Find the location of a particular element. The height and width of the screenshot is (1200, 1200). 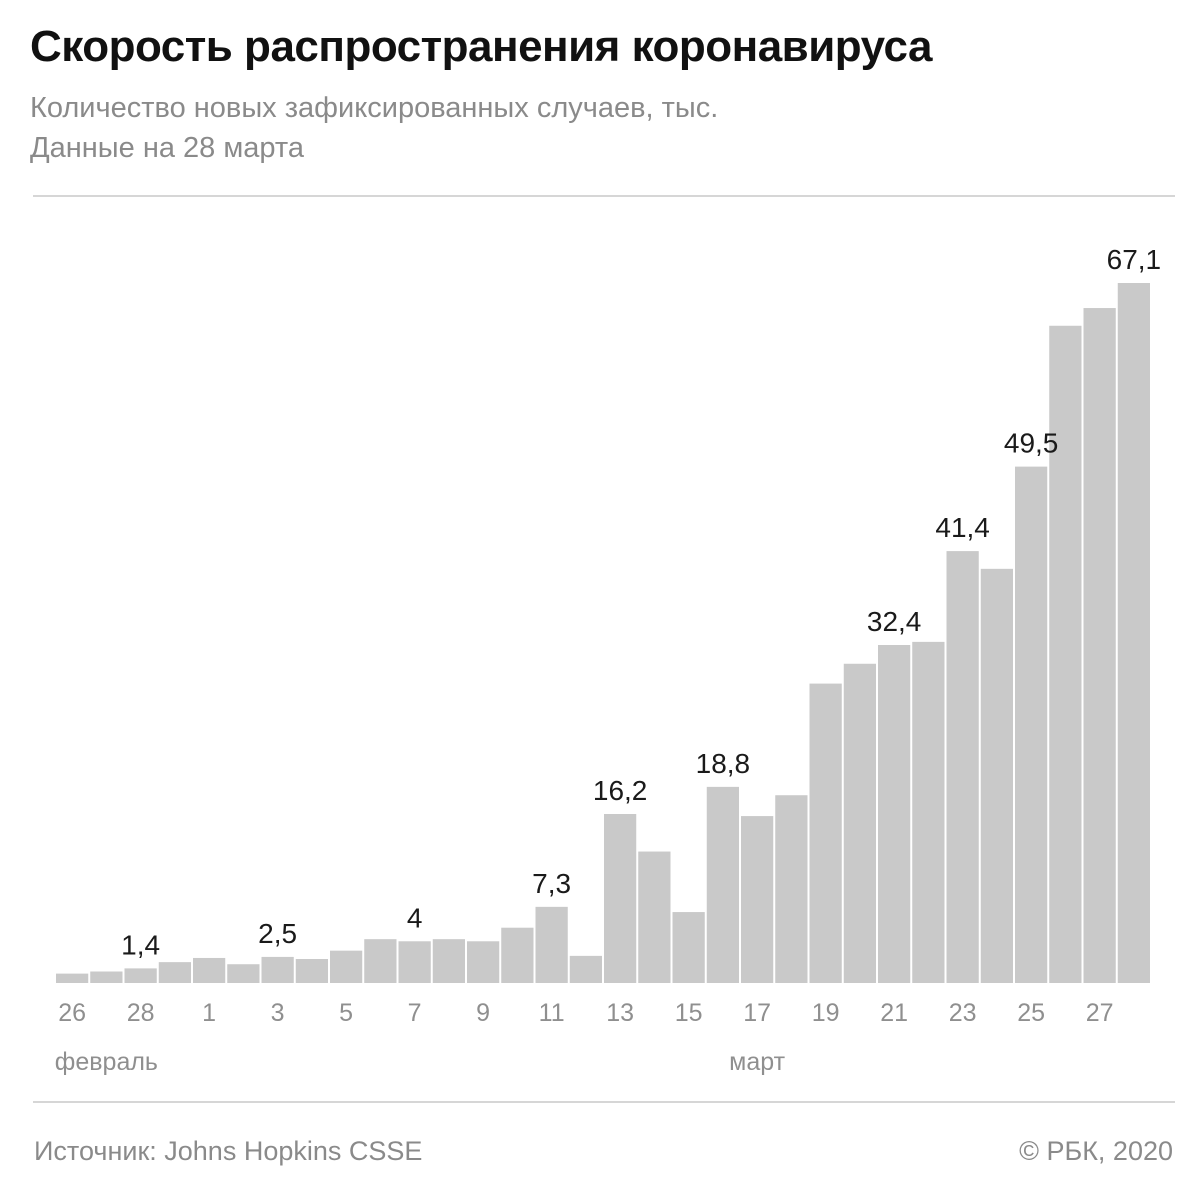

x-tick-label-5: 7 is located at coordinates (415, 1013).